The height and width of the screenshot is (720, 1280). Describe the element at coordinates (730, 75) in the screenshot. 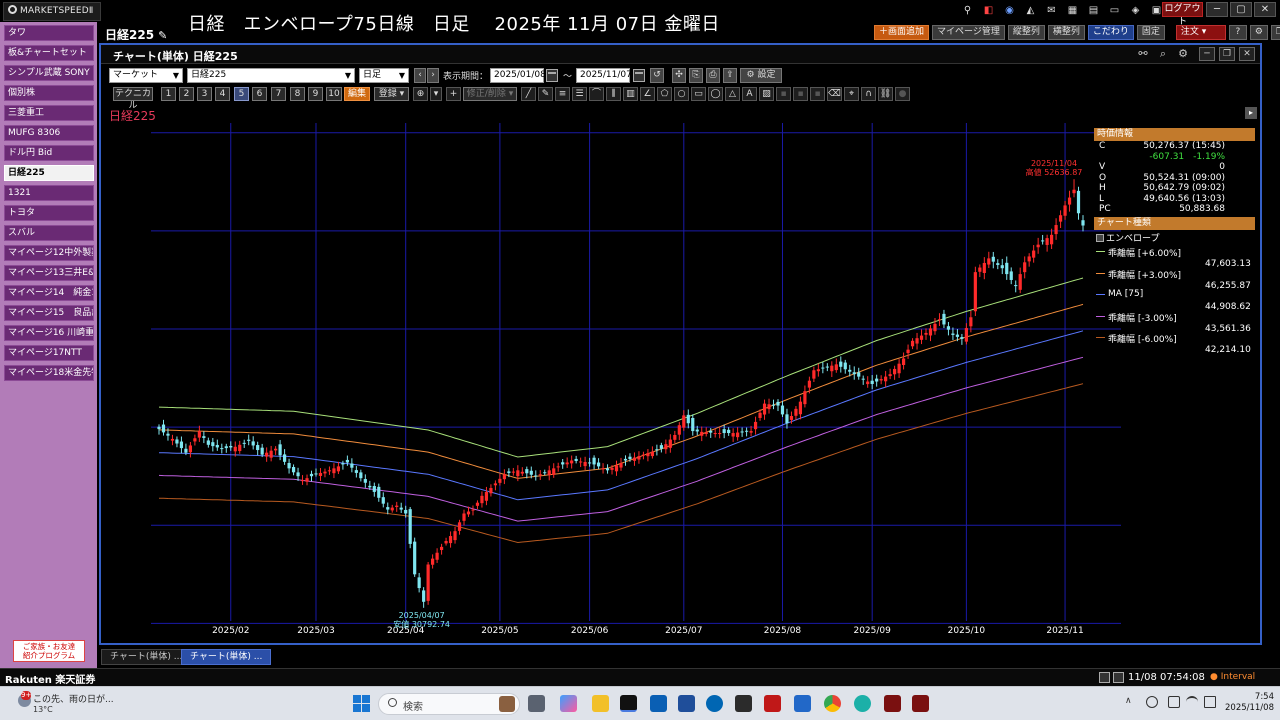

I see `export-icon: ⇪` at that location.